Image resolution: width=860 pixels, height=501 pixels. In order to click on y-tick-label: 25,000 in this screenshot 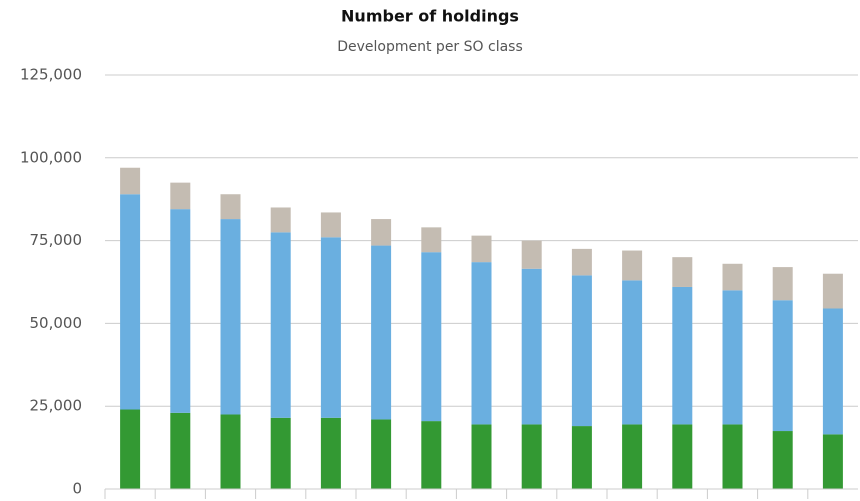, I will do `click(56, 406)`.